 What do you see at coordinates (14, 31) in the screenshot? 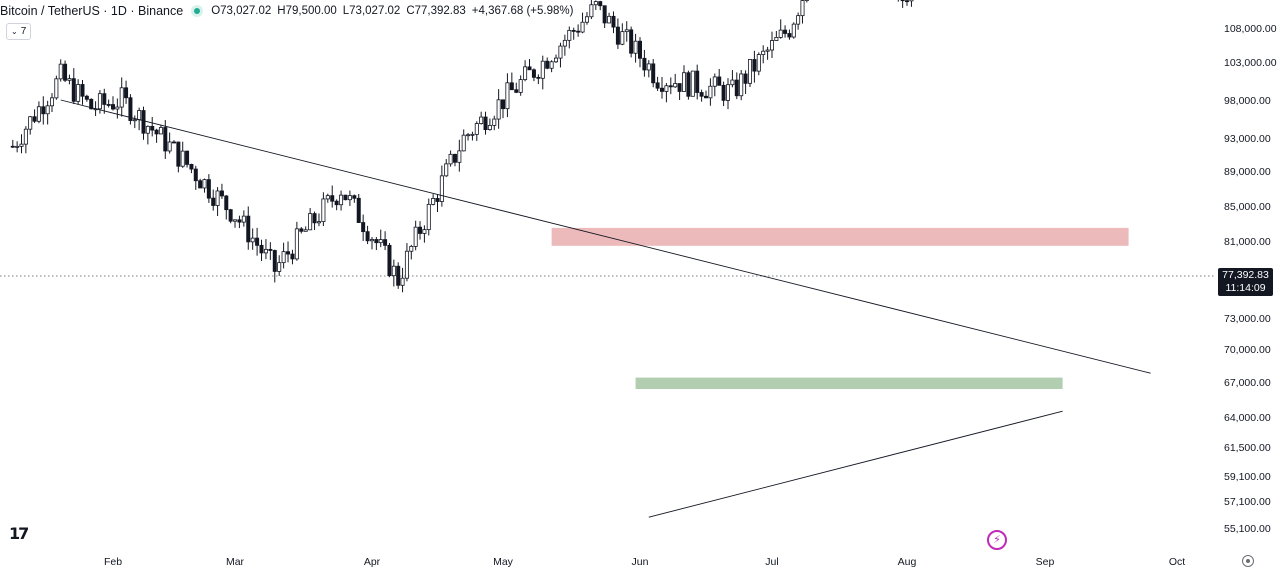
I see `chevron-down-icon: ⌄` at bounding box center [14, 31].